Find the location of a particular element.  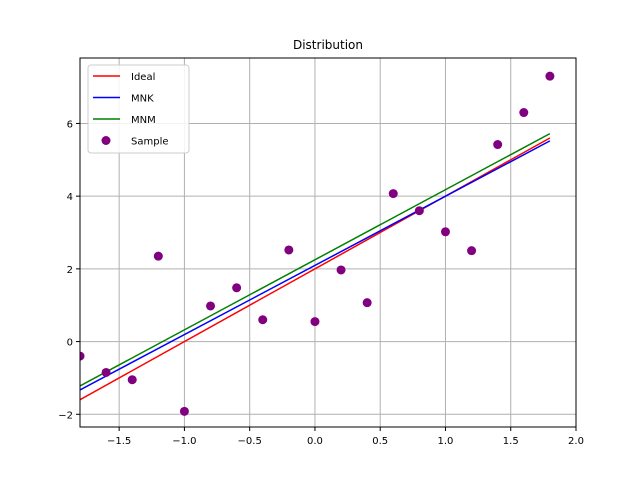

x-tick-label: 0.5 is located at coordinates (380, 441).